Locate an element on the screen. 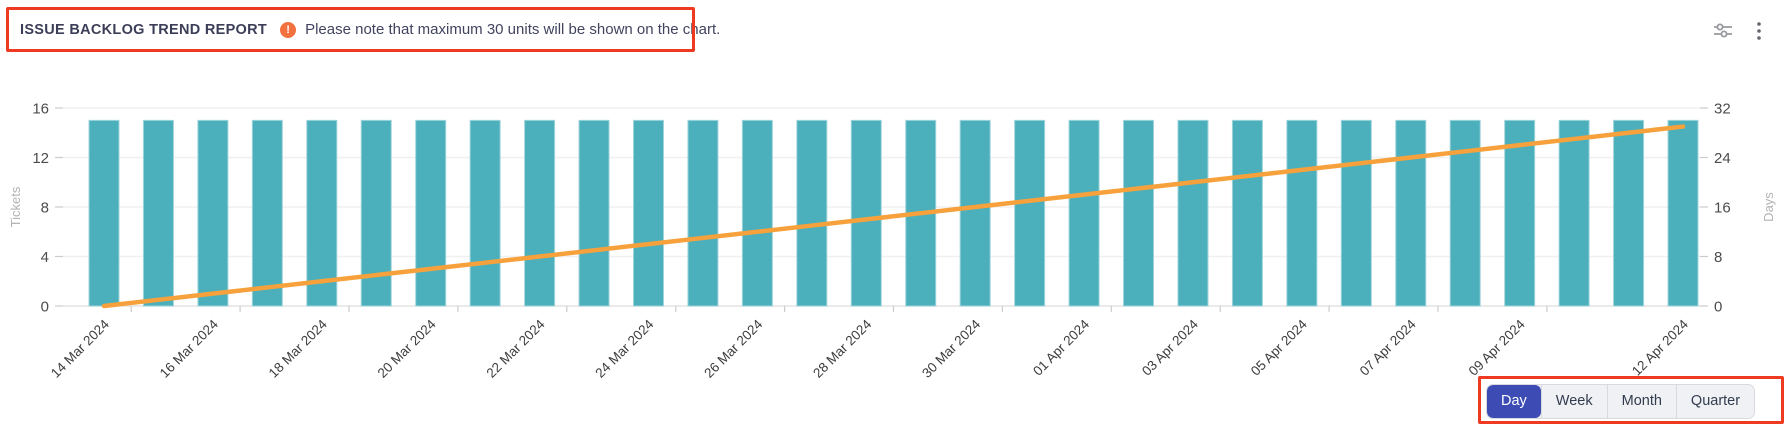  x-axis-label: 12 Apr 2024 is located at coordinates (1660, 347).